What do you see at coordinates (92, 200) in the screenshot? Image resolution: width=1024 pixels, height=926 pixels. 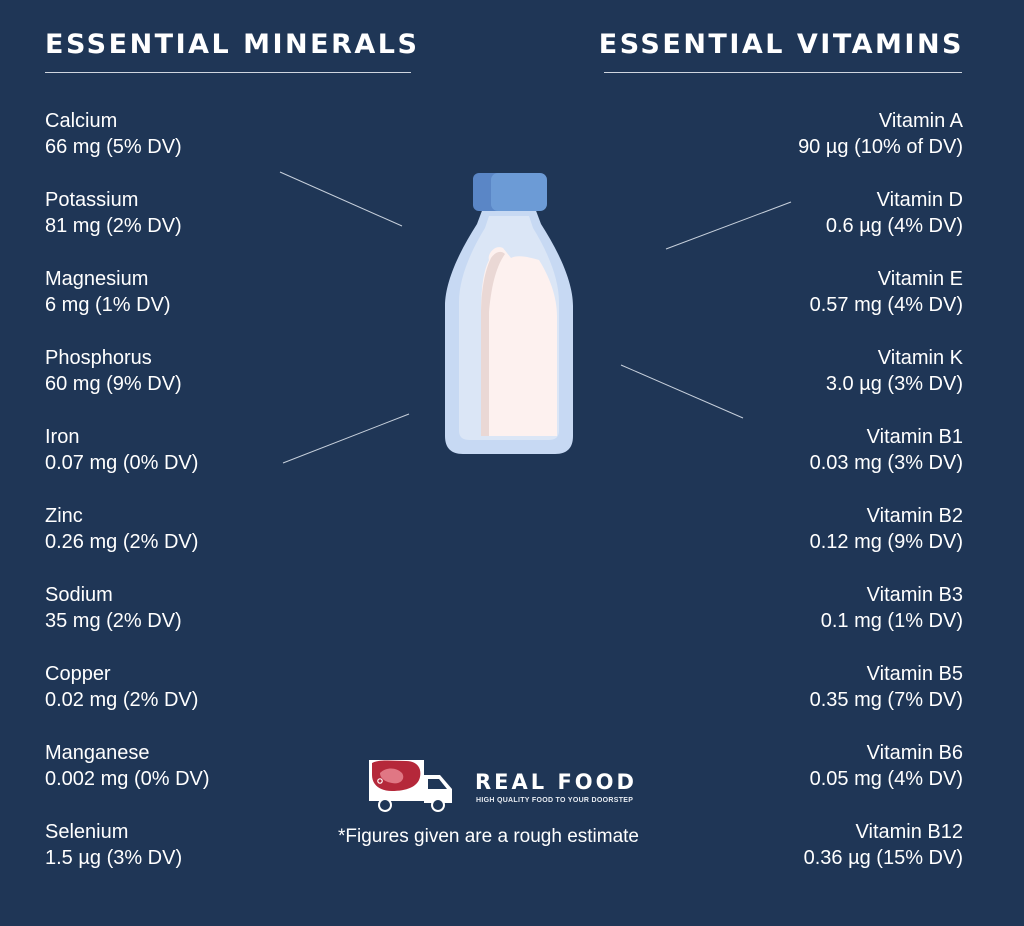 I see `mineral-name: Potassium` at bounding box center [92, 200].